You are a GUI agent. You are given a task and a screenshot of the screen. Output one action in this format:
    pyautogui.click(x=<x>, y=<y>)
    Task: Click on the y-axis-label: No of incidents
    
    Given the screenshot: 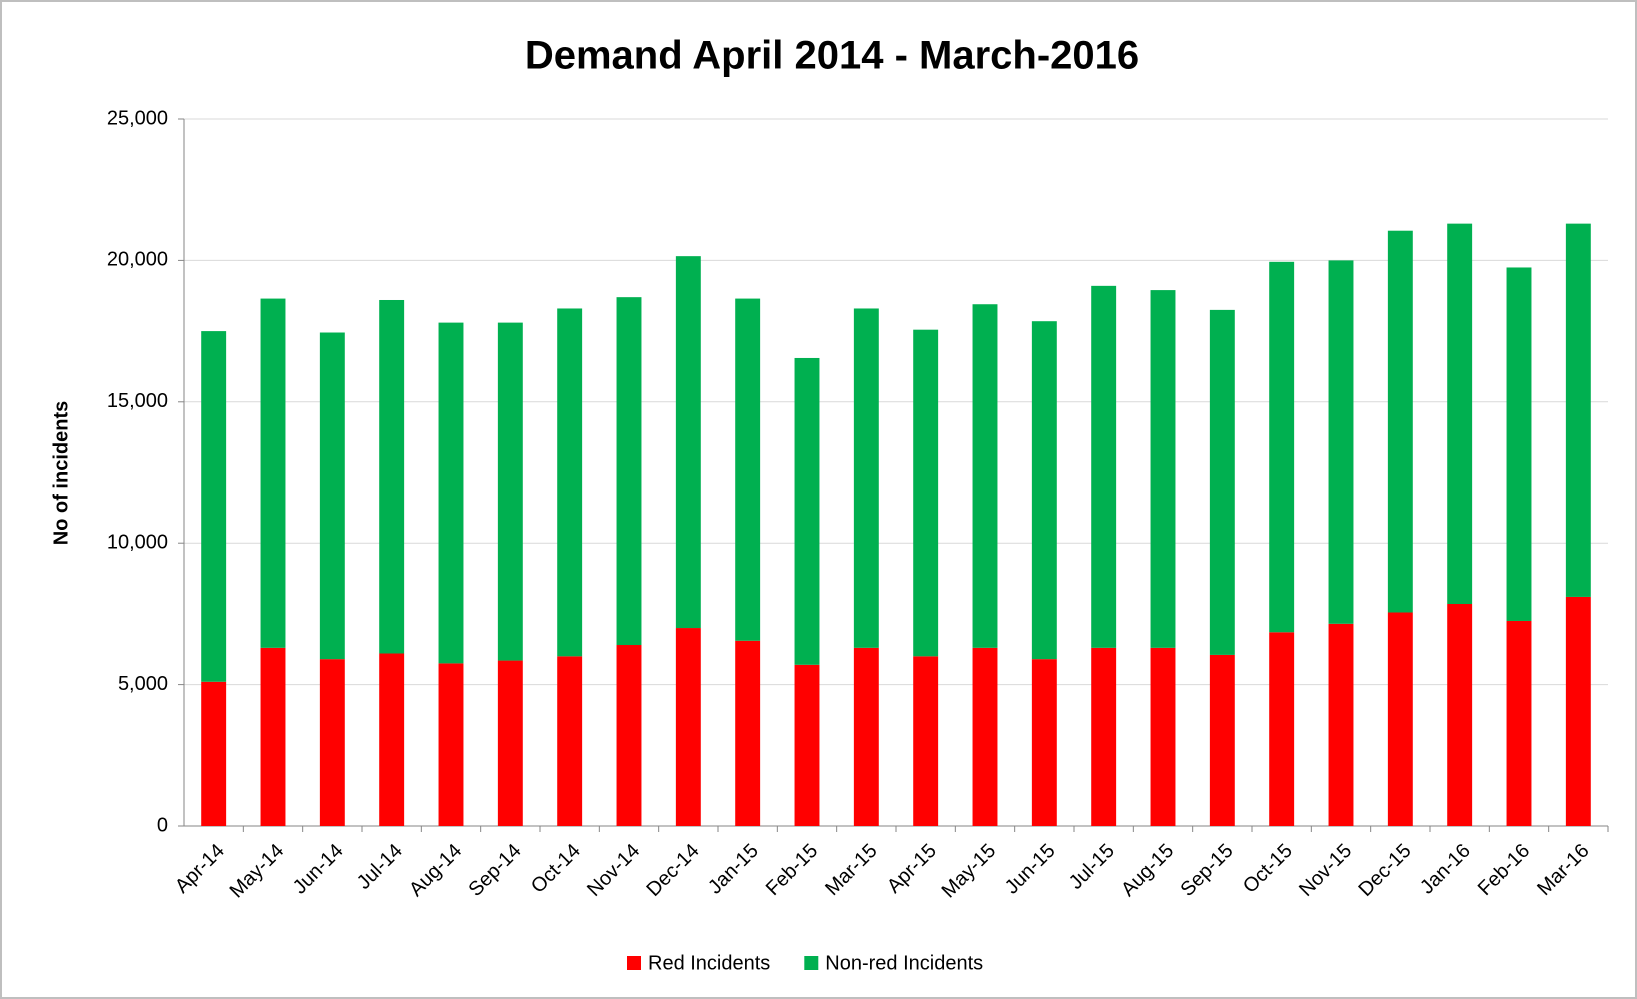 What is the action you would take?
    pyautogui.click(x=61, y=473)
    